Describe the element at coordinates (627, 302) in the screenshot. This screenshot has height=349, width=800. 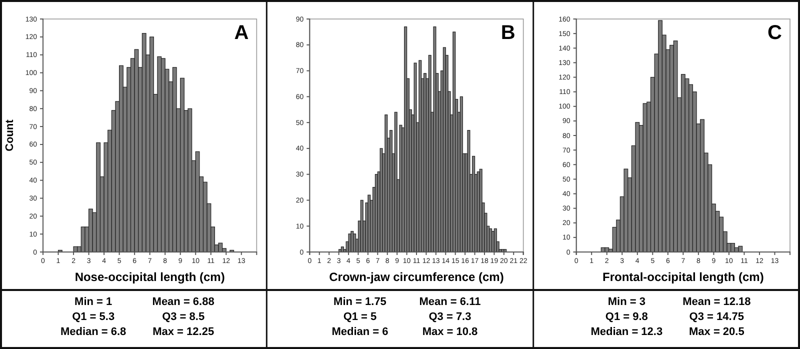
I see `text: Min = 3` at that location.